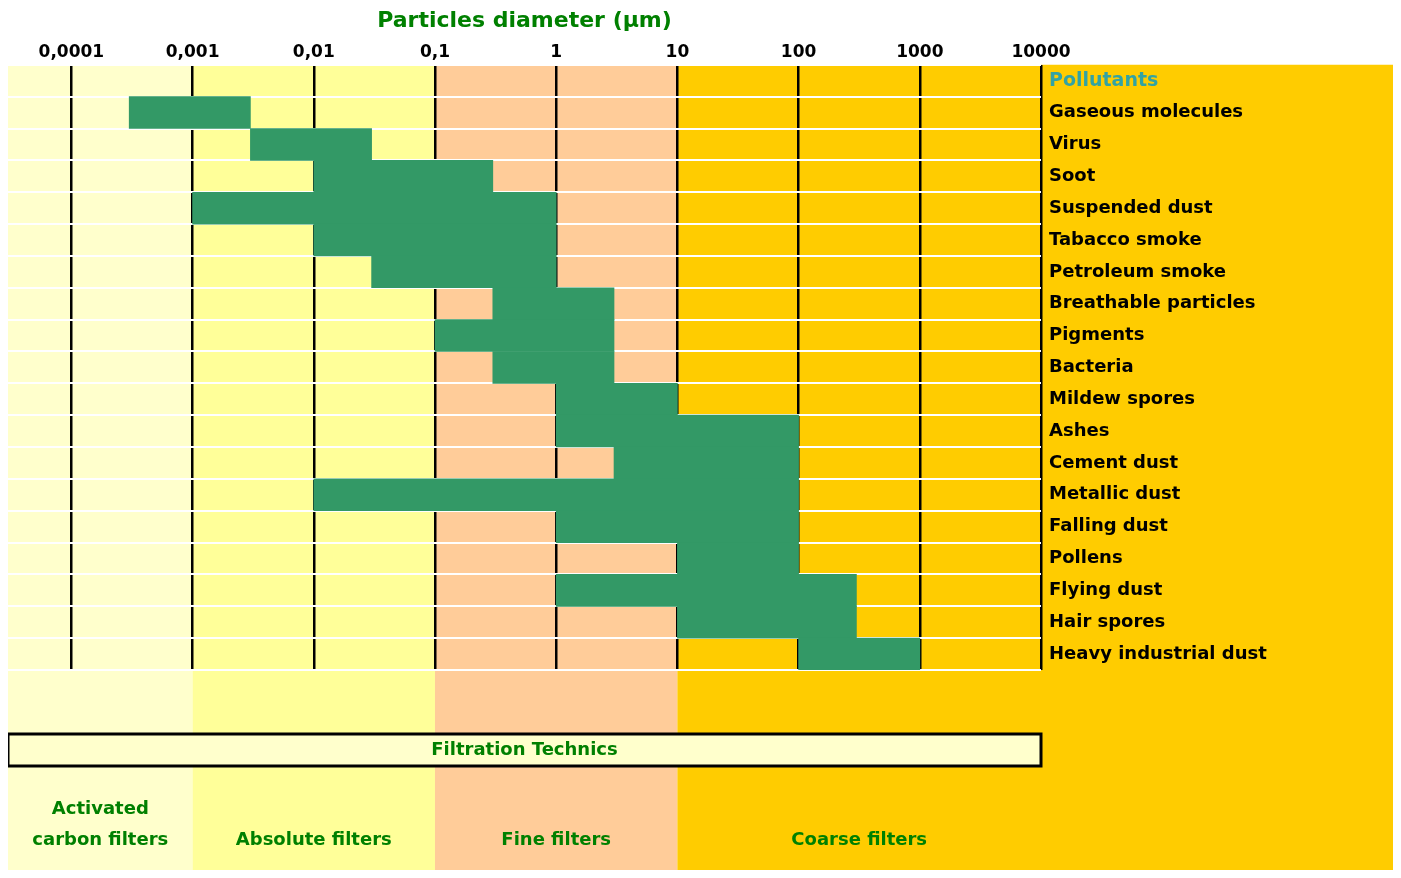 This screenshot has height=878, width=1401. What do you see at coordinates (1131, 206) in the screenshot?
I see `y-tick-label: Suspended dust` at bounding box center [1131, 206].